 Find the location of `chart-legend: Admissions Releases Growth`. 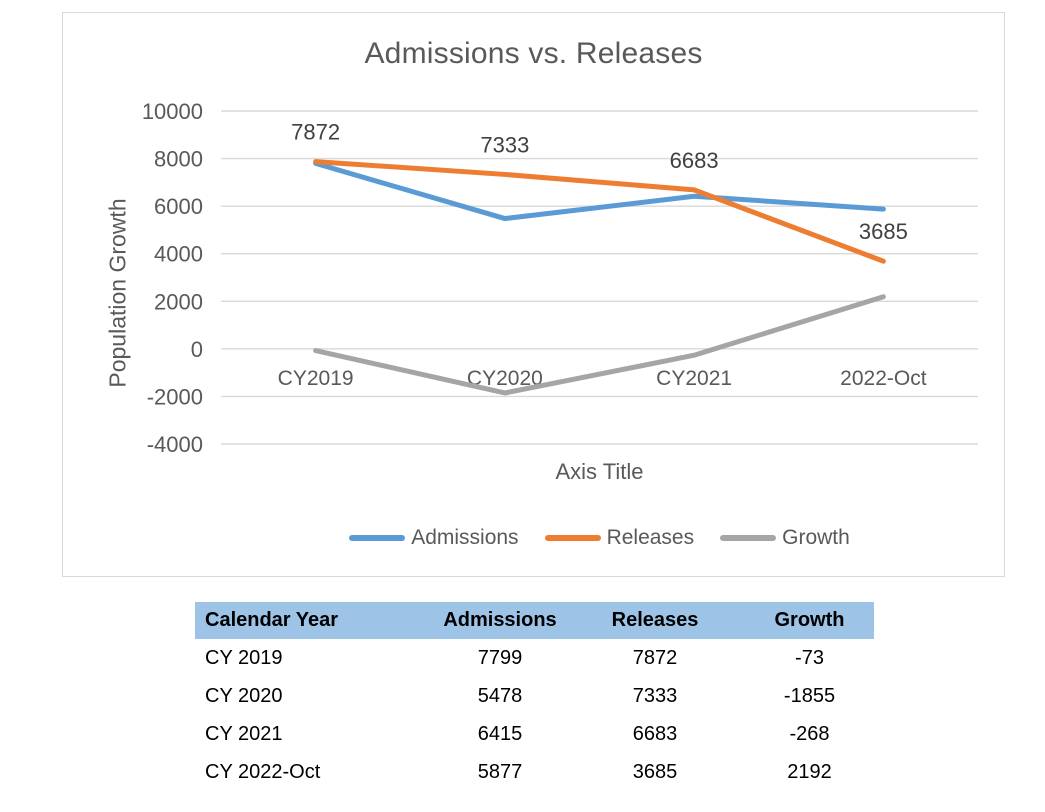

chart-legend: Admissions Releases Growth is located at coordinates (599, 538).